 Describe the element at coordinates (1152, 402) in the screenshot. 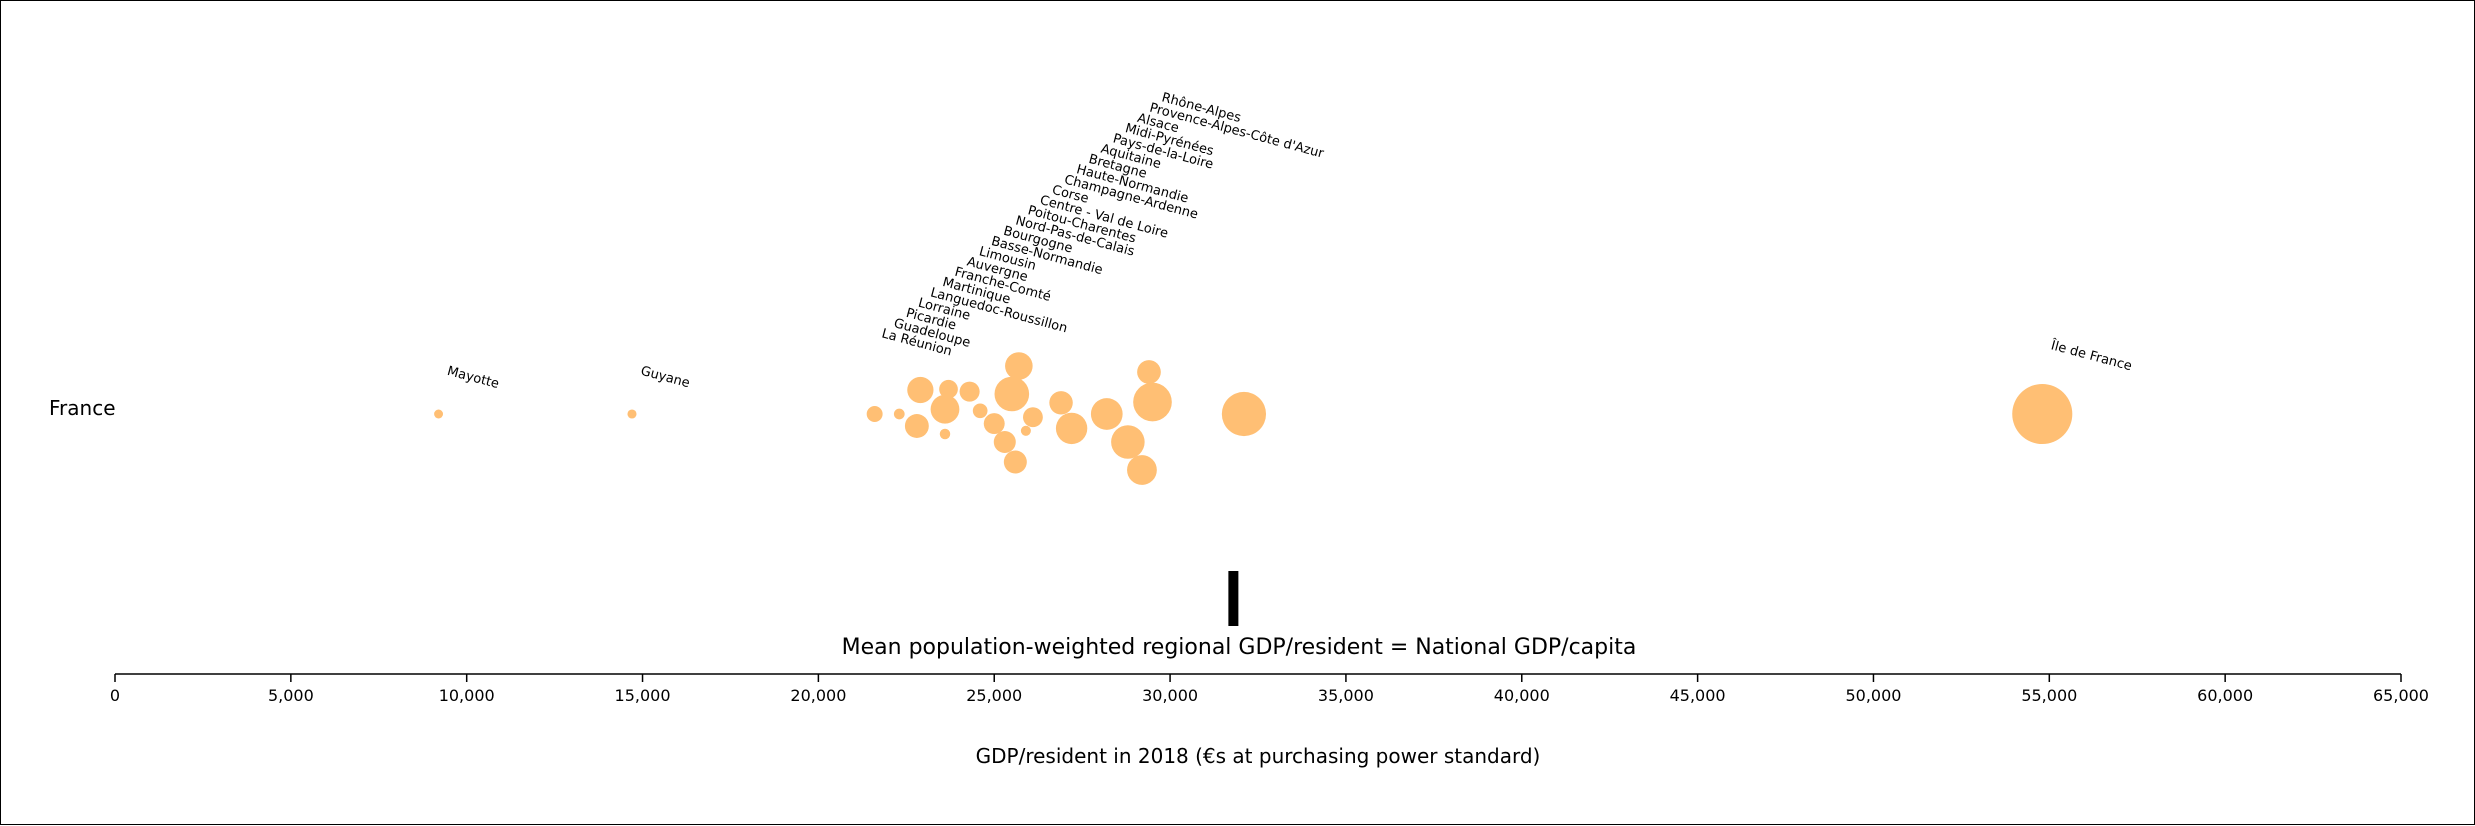

I see `bubble-provence-alpes-cote-d-azur` at that location.